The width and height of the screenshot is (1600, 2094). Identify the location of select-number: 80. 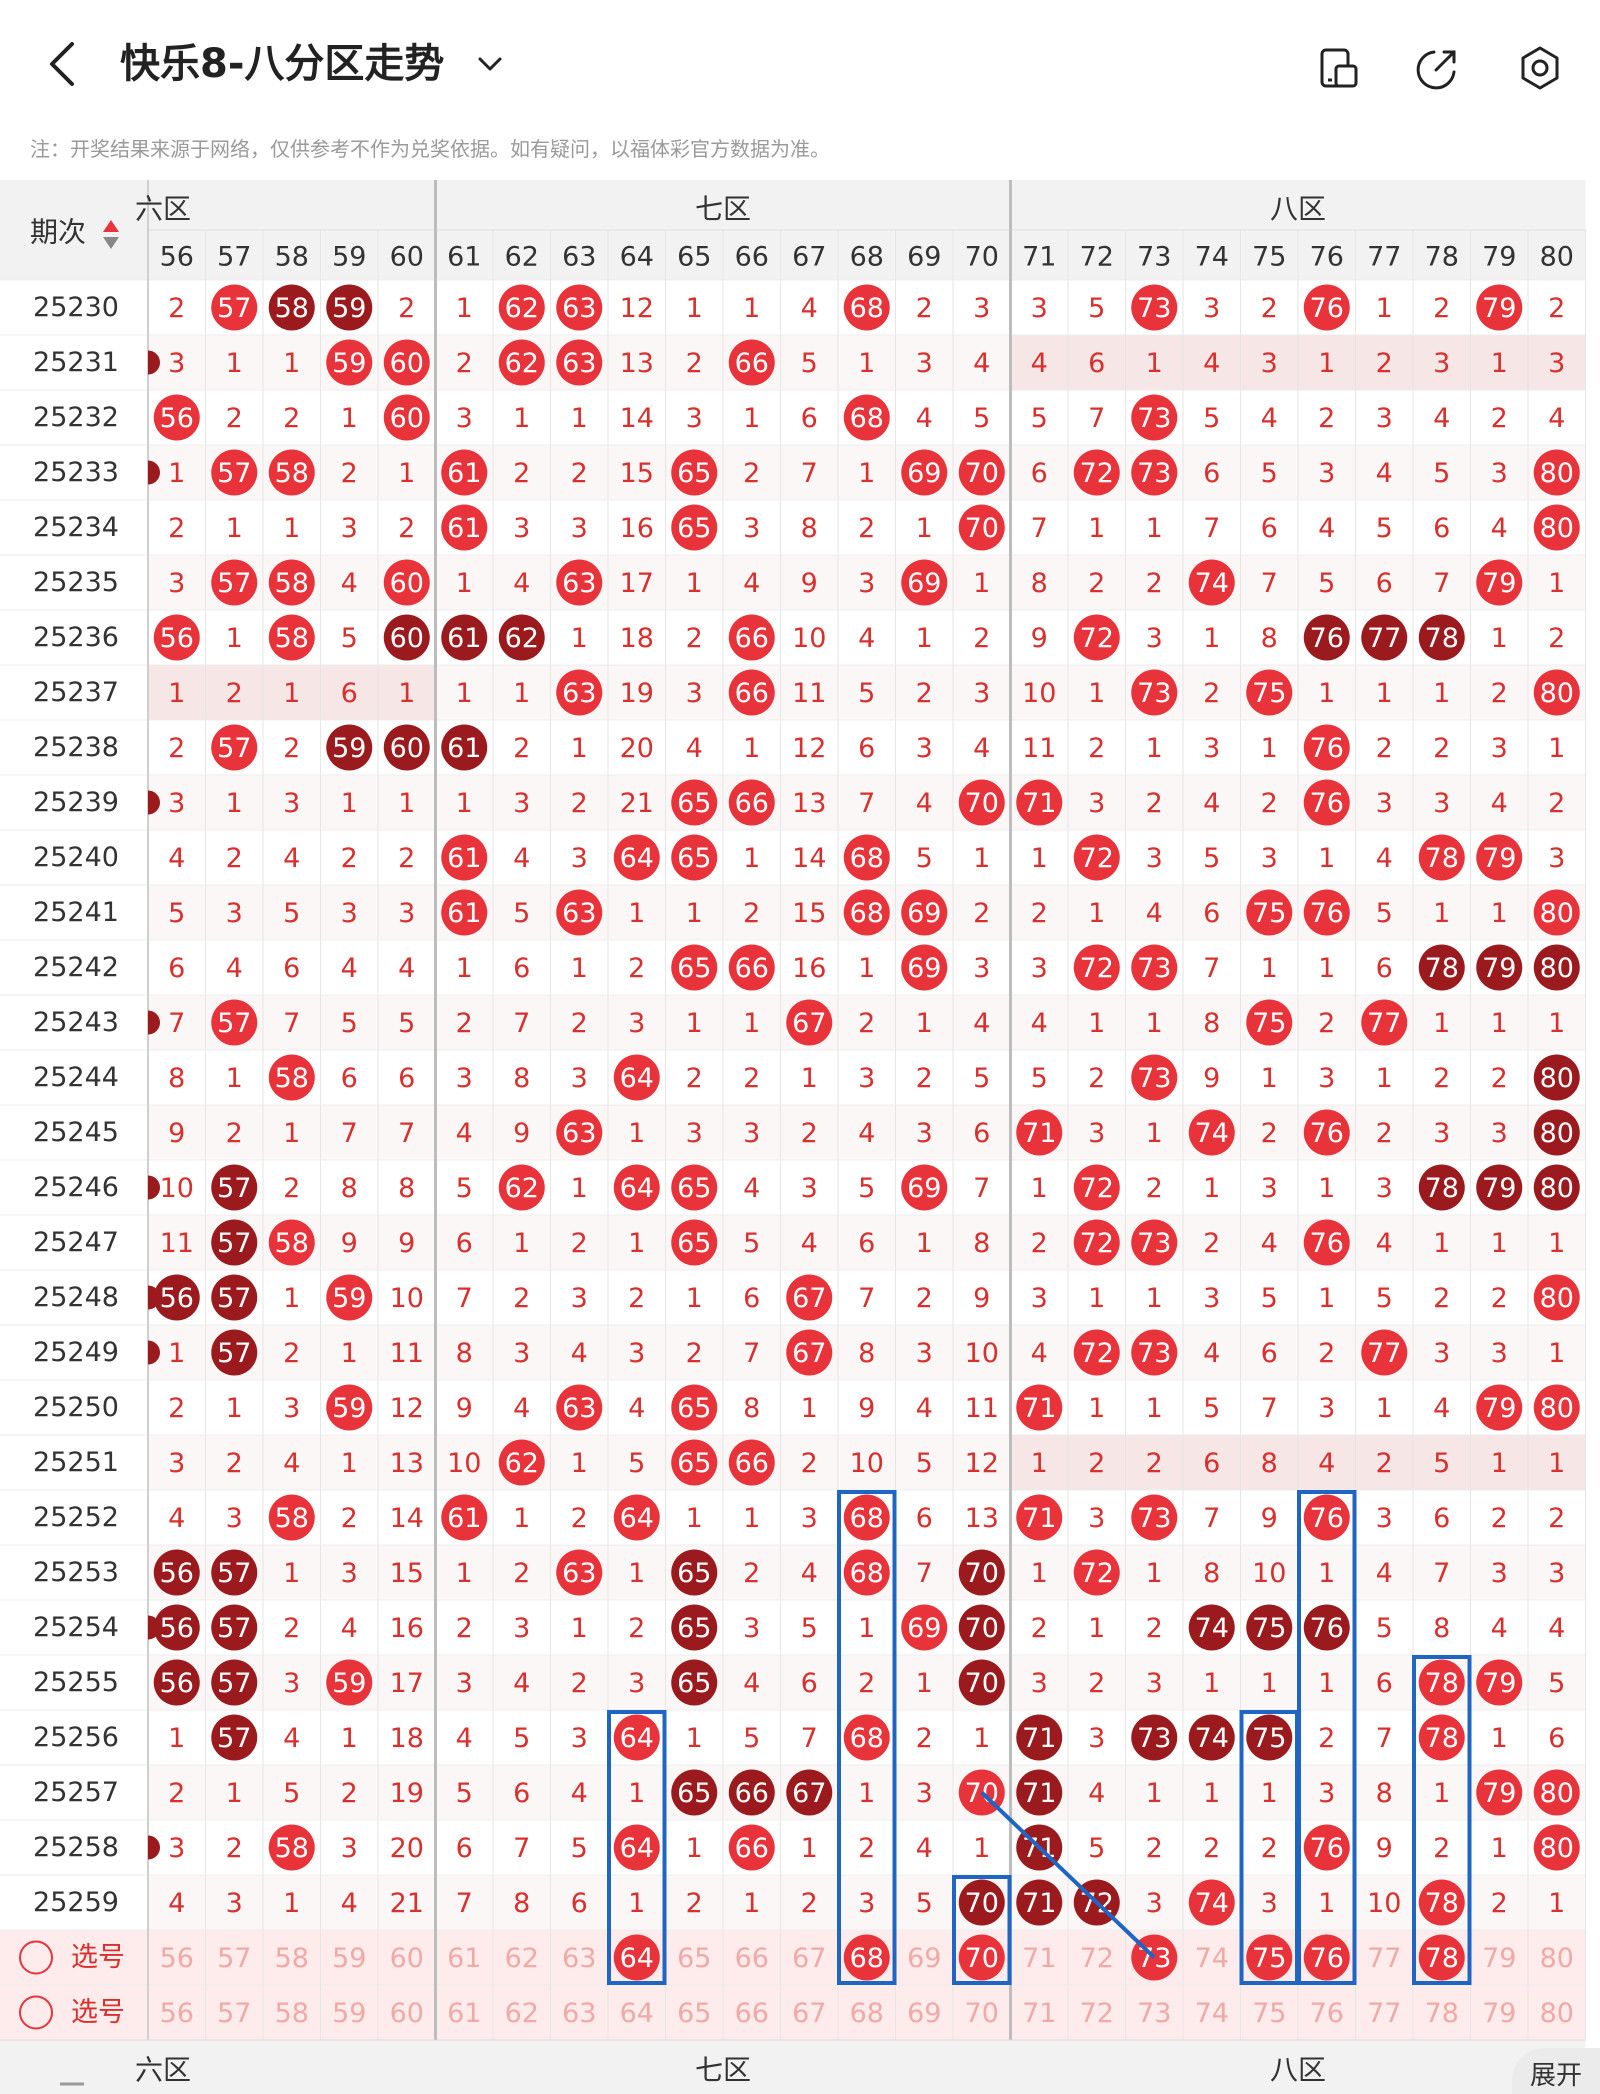
(1557, 2013).